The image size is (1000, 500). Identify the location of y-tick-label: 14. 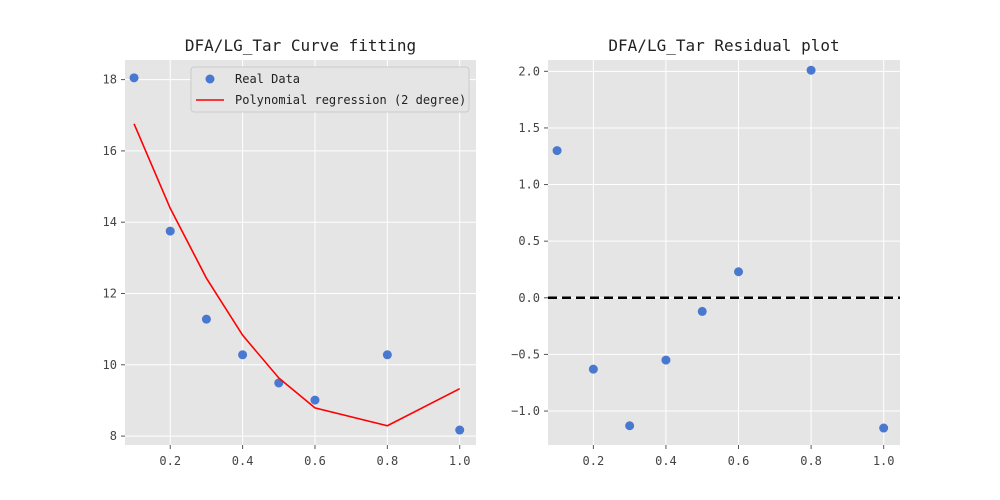
(110, 222).